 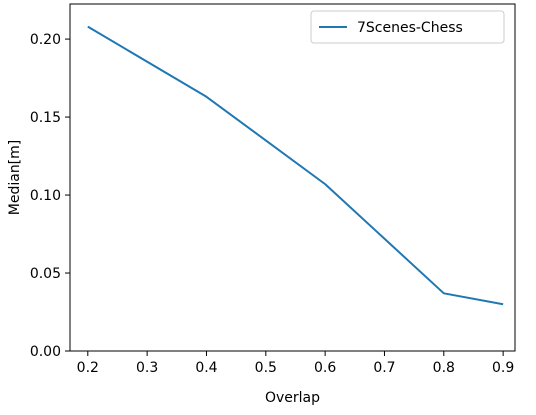 What do you see at coordinates (503, 368) in the screenshot?
I see `x-tick-label: 0.9` at bounding box center [503, 368].